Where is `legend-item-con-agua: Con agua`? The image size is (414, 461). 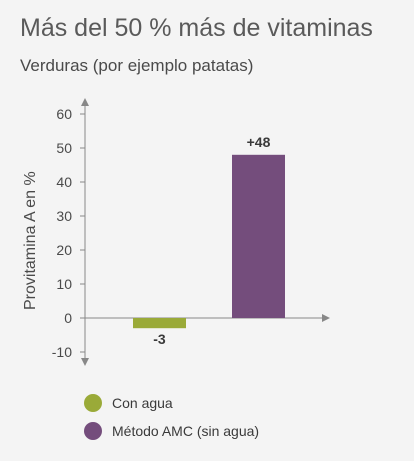
legend-item-con-agua: Con agua is located at coordinates (171, 403).